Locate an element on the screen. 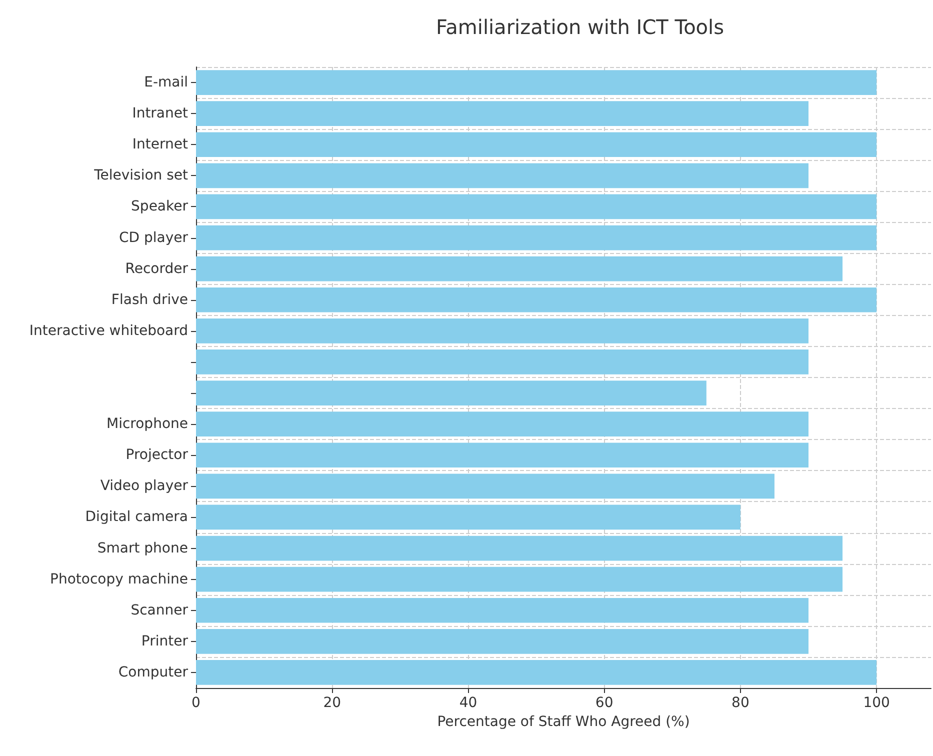 This screenshot has height=756, width=933. y-tick-label: Microphone is located at coordinates (147, 424).